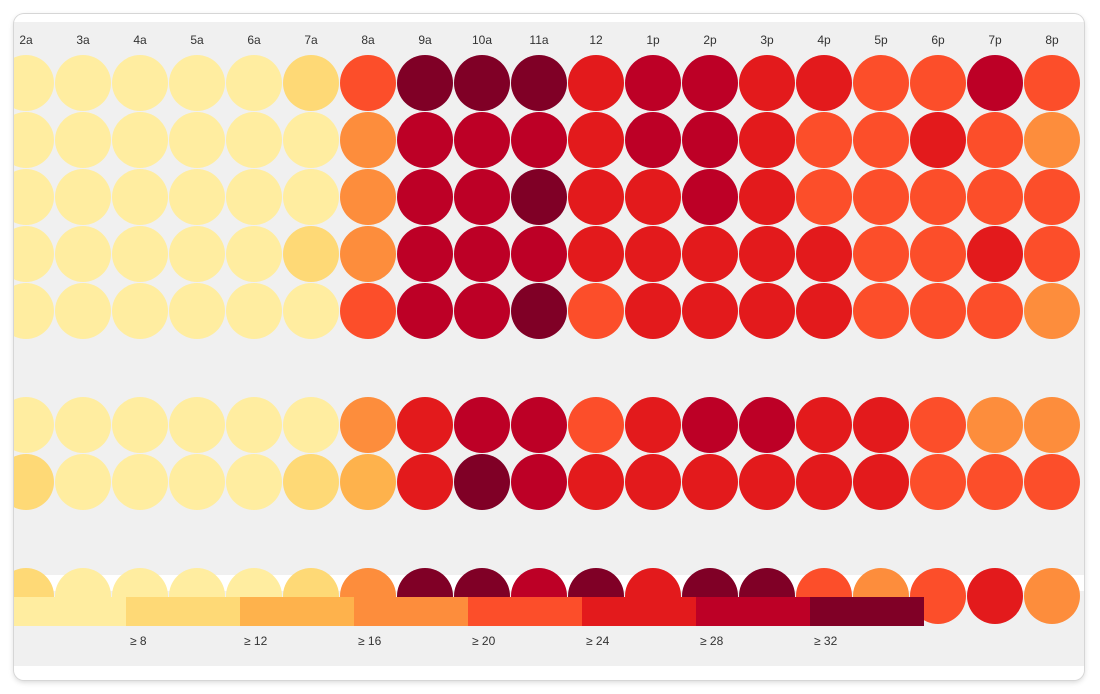  What do you see at coordinates (710, 40) in the screenshot?
I see `hour-label: 2p` at bounding box center [710, 40].